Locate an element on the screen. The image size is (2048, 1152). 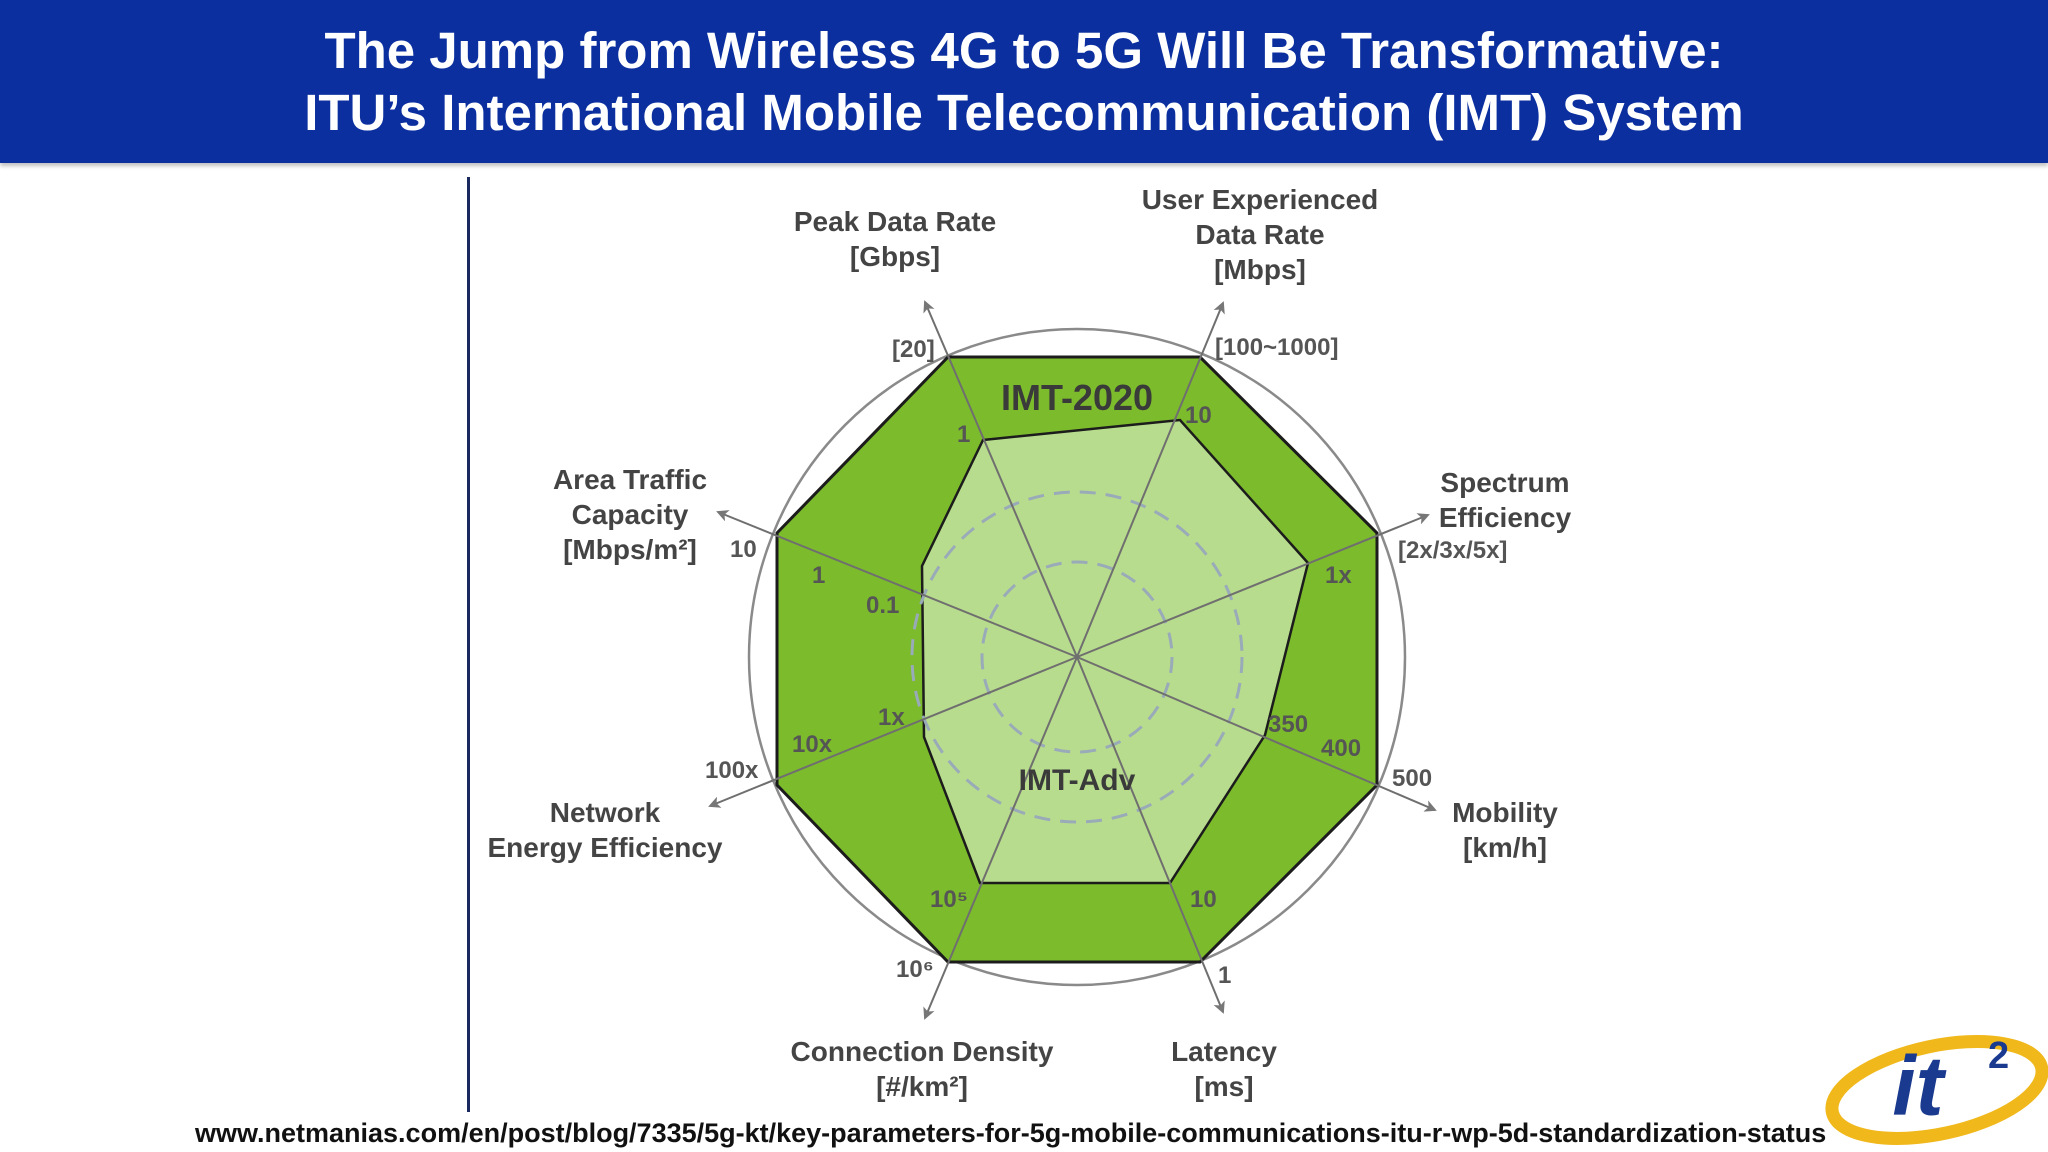
tick-mobility-outer: 500 is located at coordinates (1412, 778).